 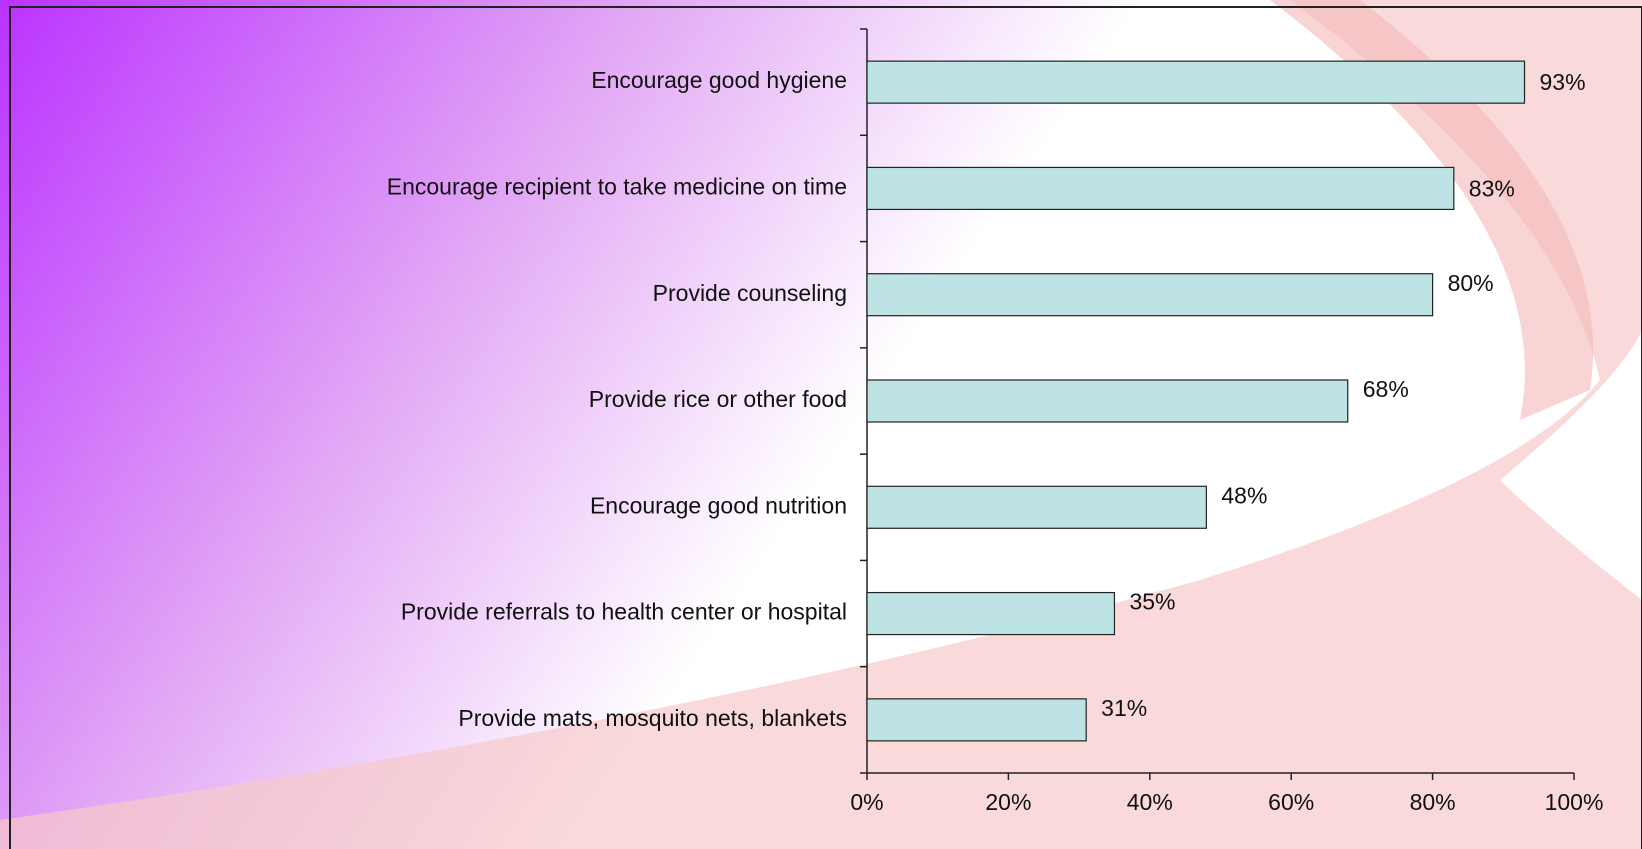 I want to click on value-label: 93%, so click(x=1563, y=82).